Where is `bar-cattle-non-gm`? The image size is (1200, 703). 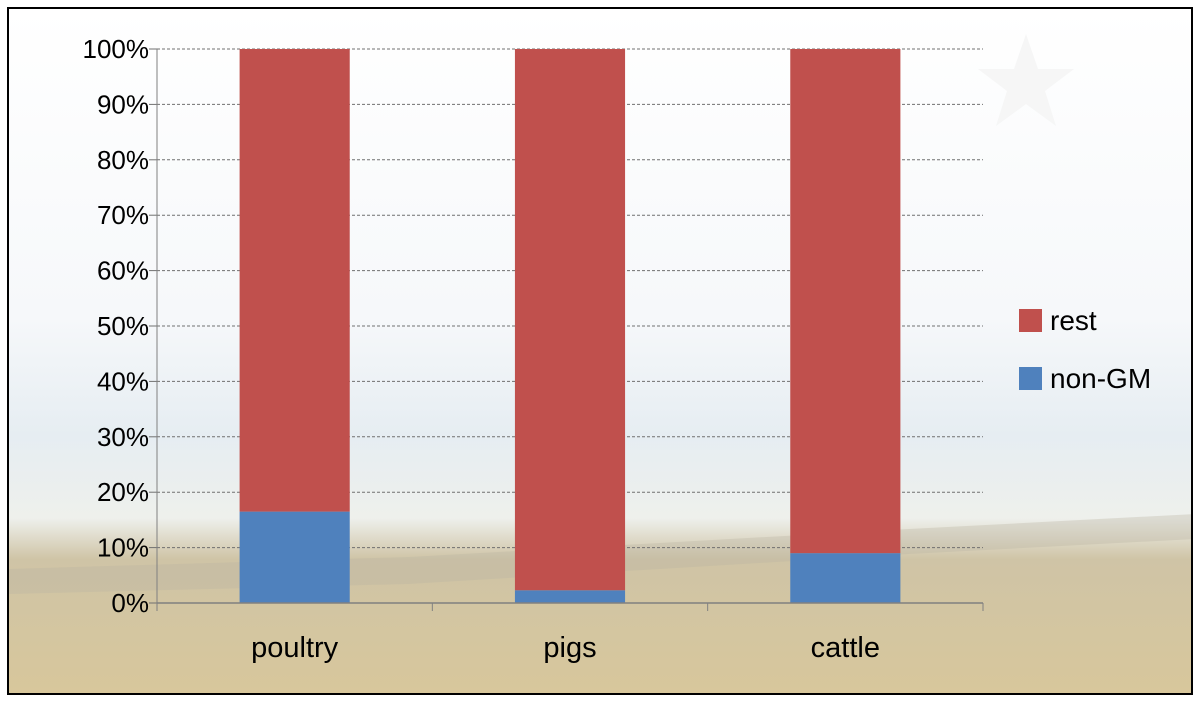
bar-cattle-non-gm is located at coordinates (845, 578).